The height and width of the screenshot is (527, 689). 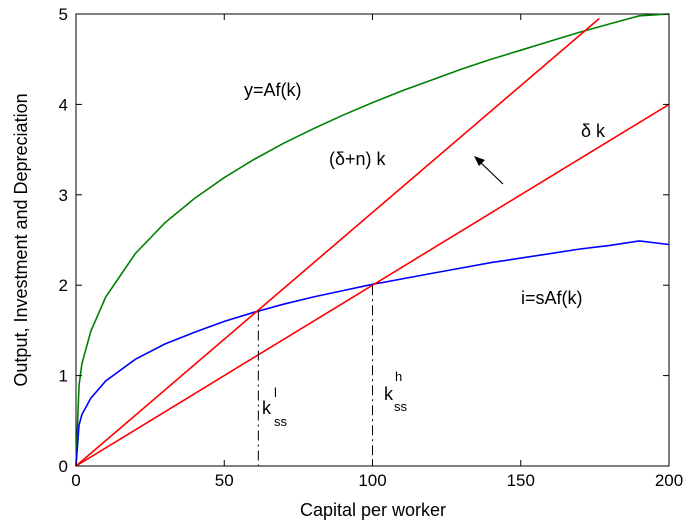 I want to click on shift-arrow-icon, so click(x=489, y=170).